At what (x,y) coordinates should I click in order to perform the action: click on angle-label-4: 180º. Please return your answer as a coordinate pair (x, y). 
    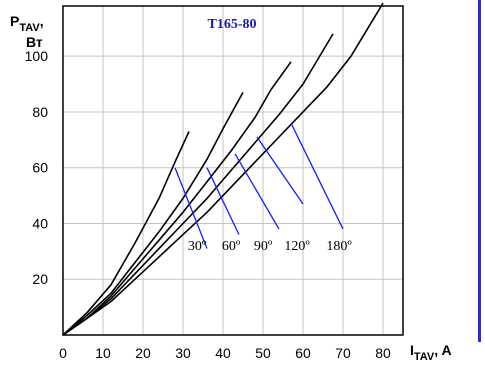
    Looking at the image, I should click on (339, 246).